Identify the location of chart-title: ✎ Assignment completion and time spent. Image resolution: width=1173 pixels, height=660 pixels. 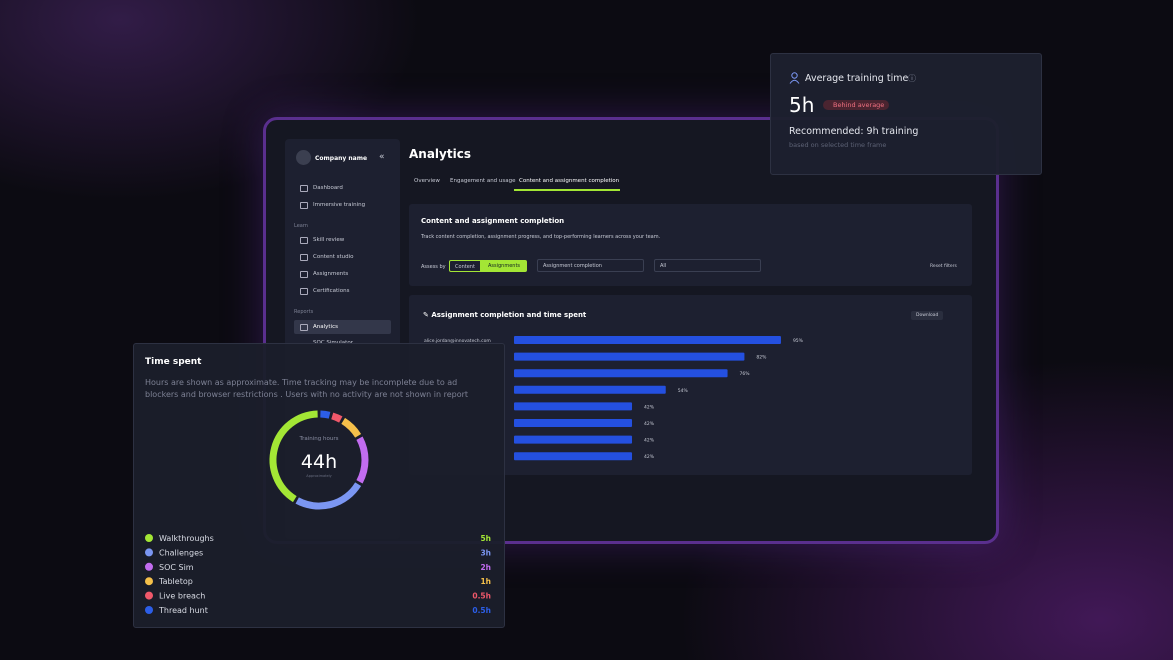
(505, 315).